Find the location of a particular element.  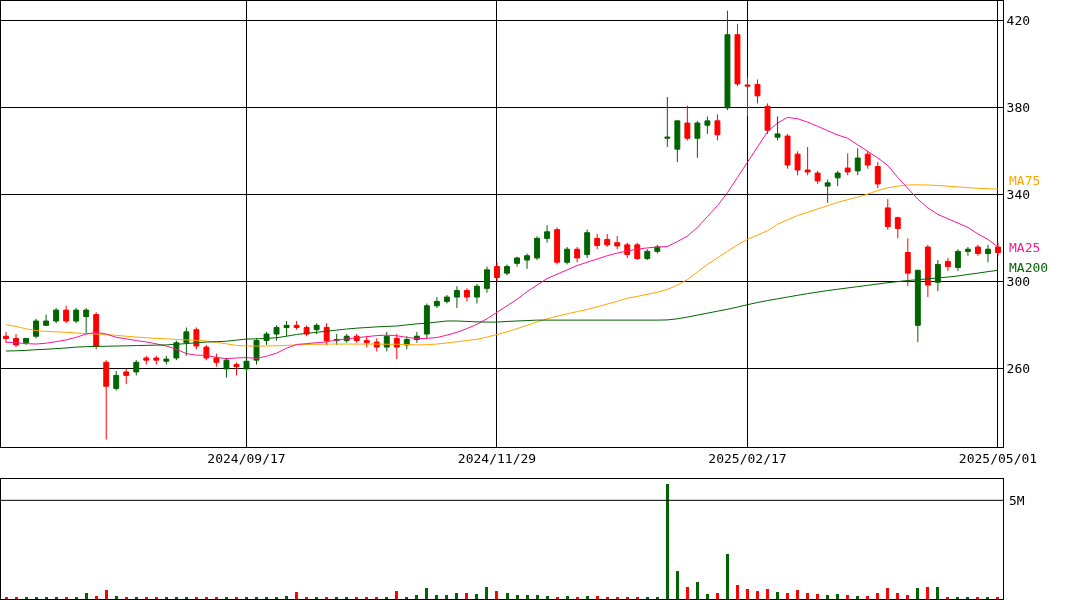

series-label: MA25 is located at coordinates (1025, 247).